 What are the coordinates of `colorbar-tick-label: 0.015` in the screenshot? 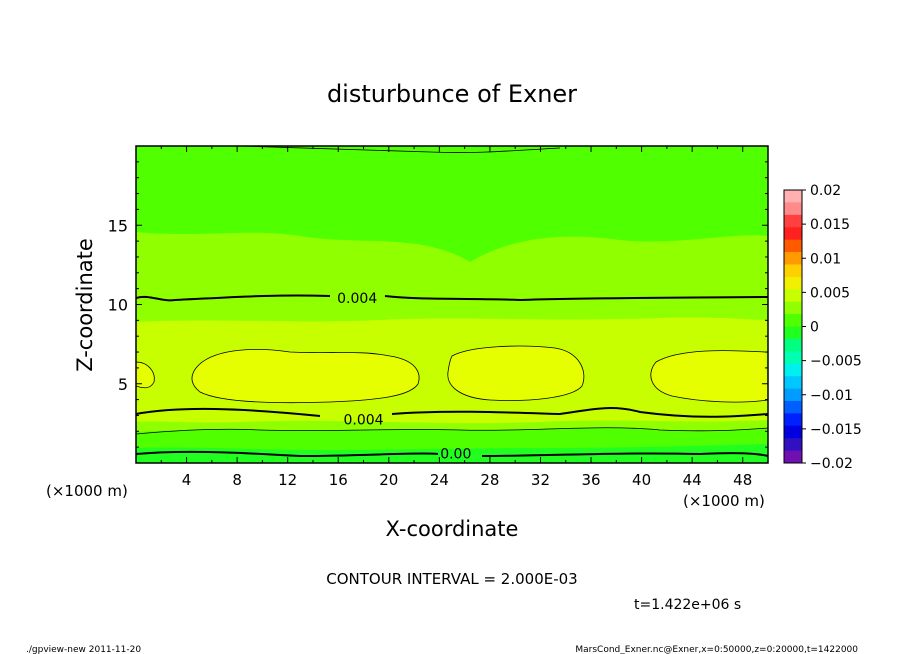 It's located at (830, 225).